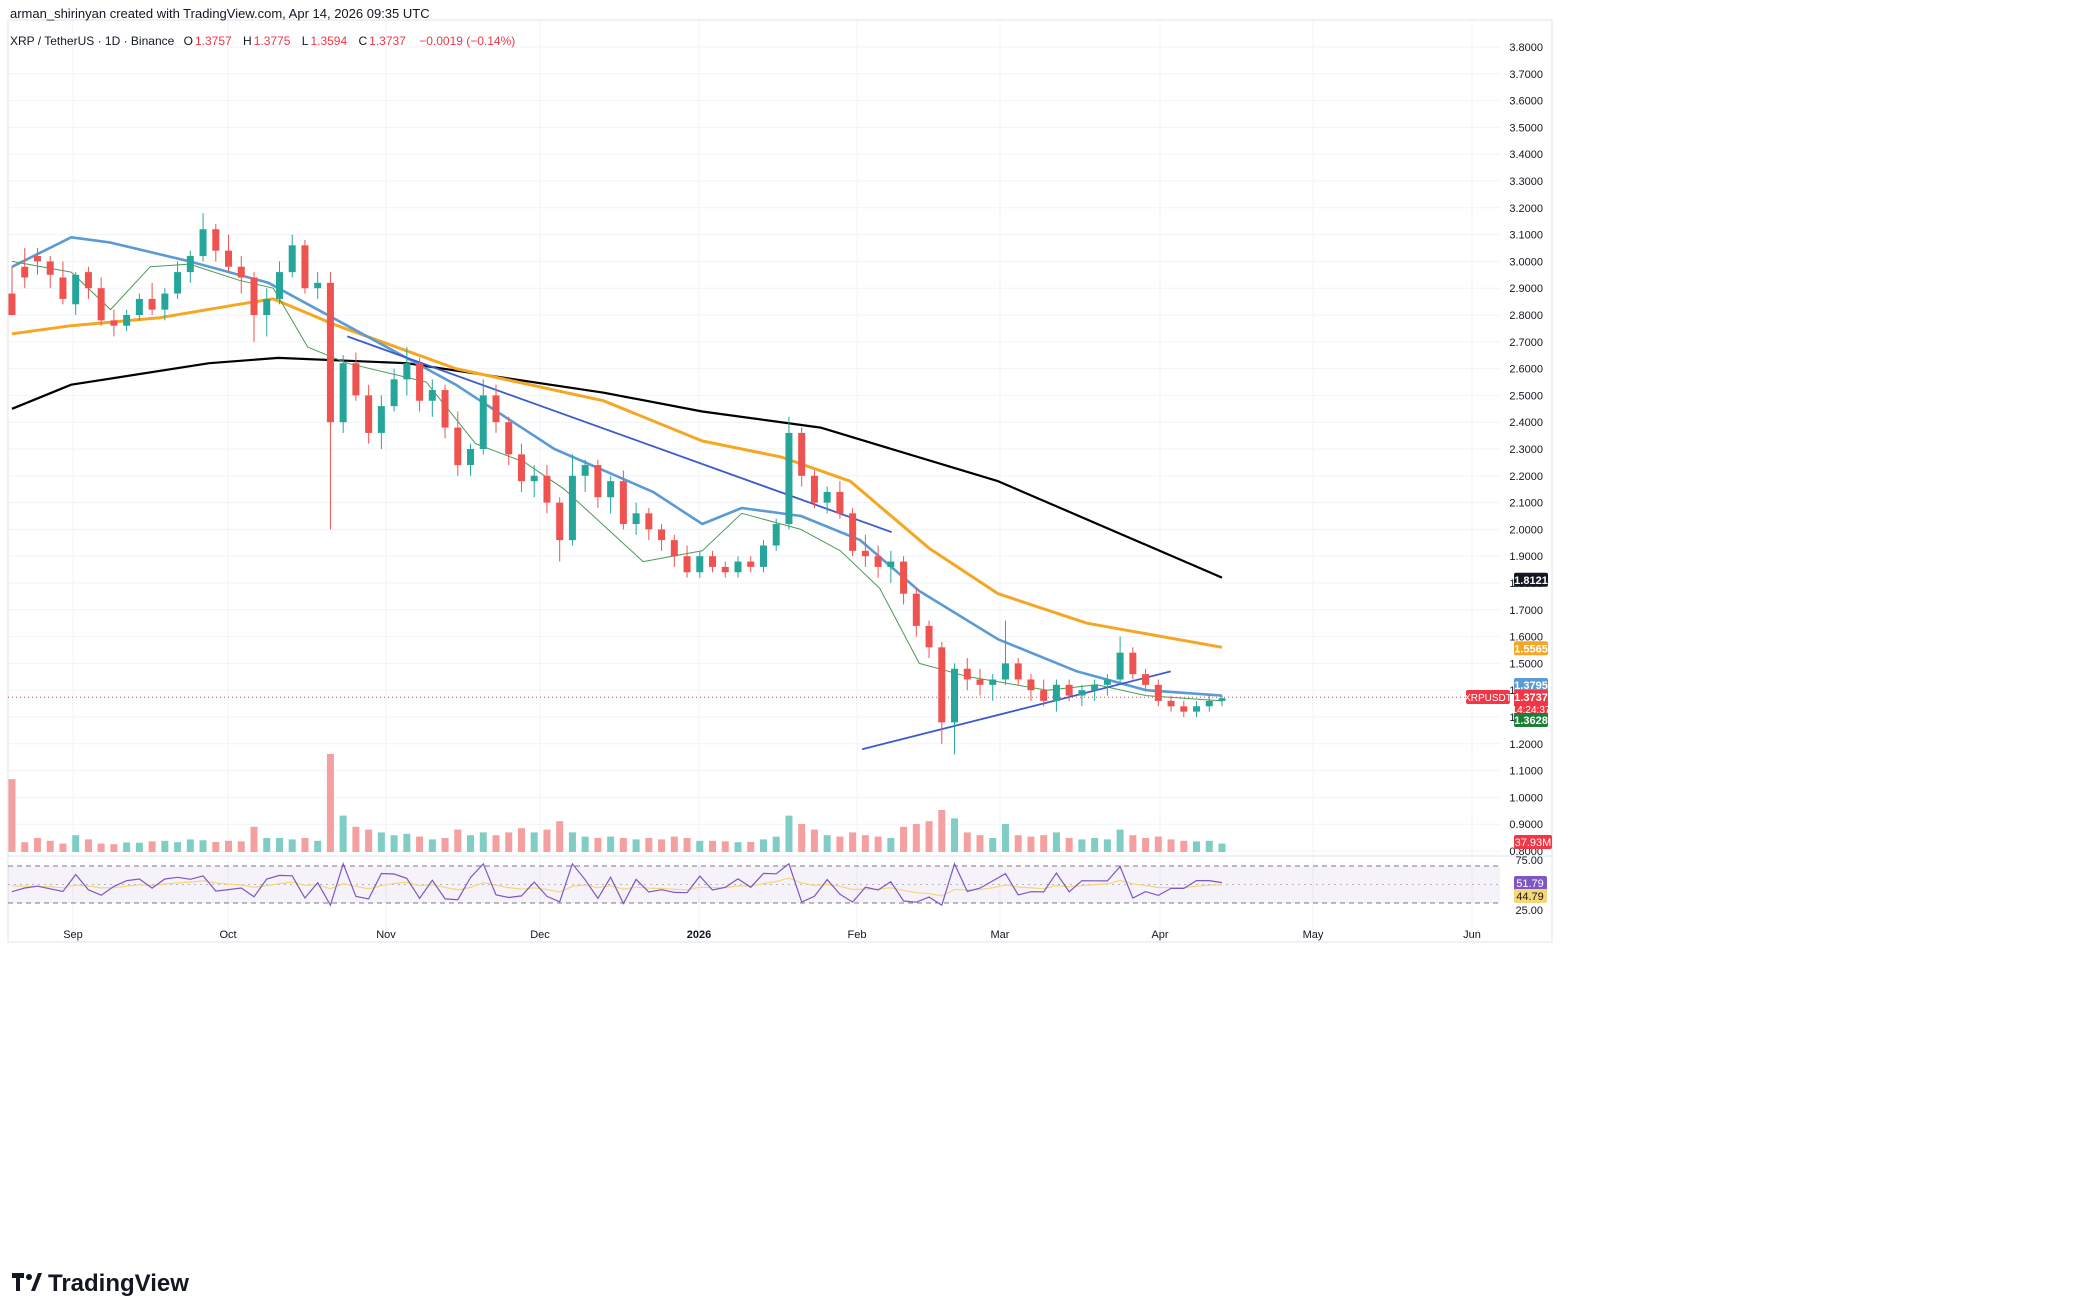 This screenshot has height=1311, width=2078. What do you see at coordinates (73, 935) in the screenshot?
I see `x-tick-label: Sep` at bounding box center [73, 935].